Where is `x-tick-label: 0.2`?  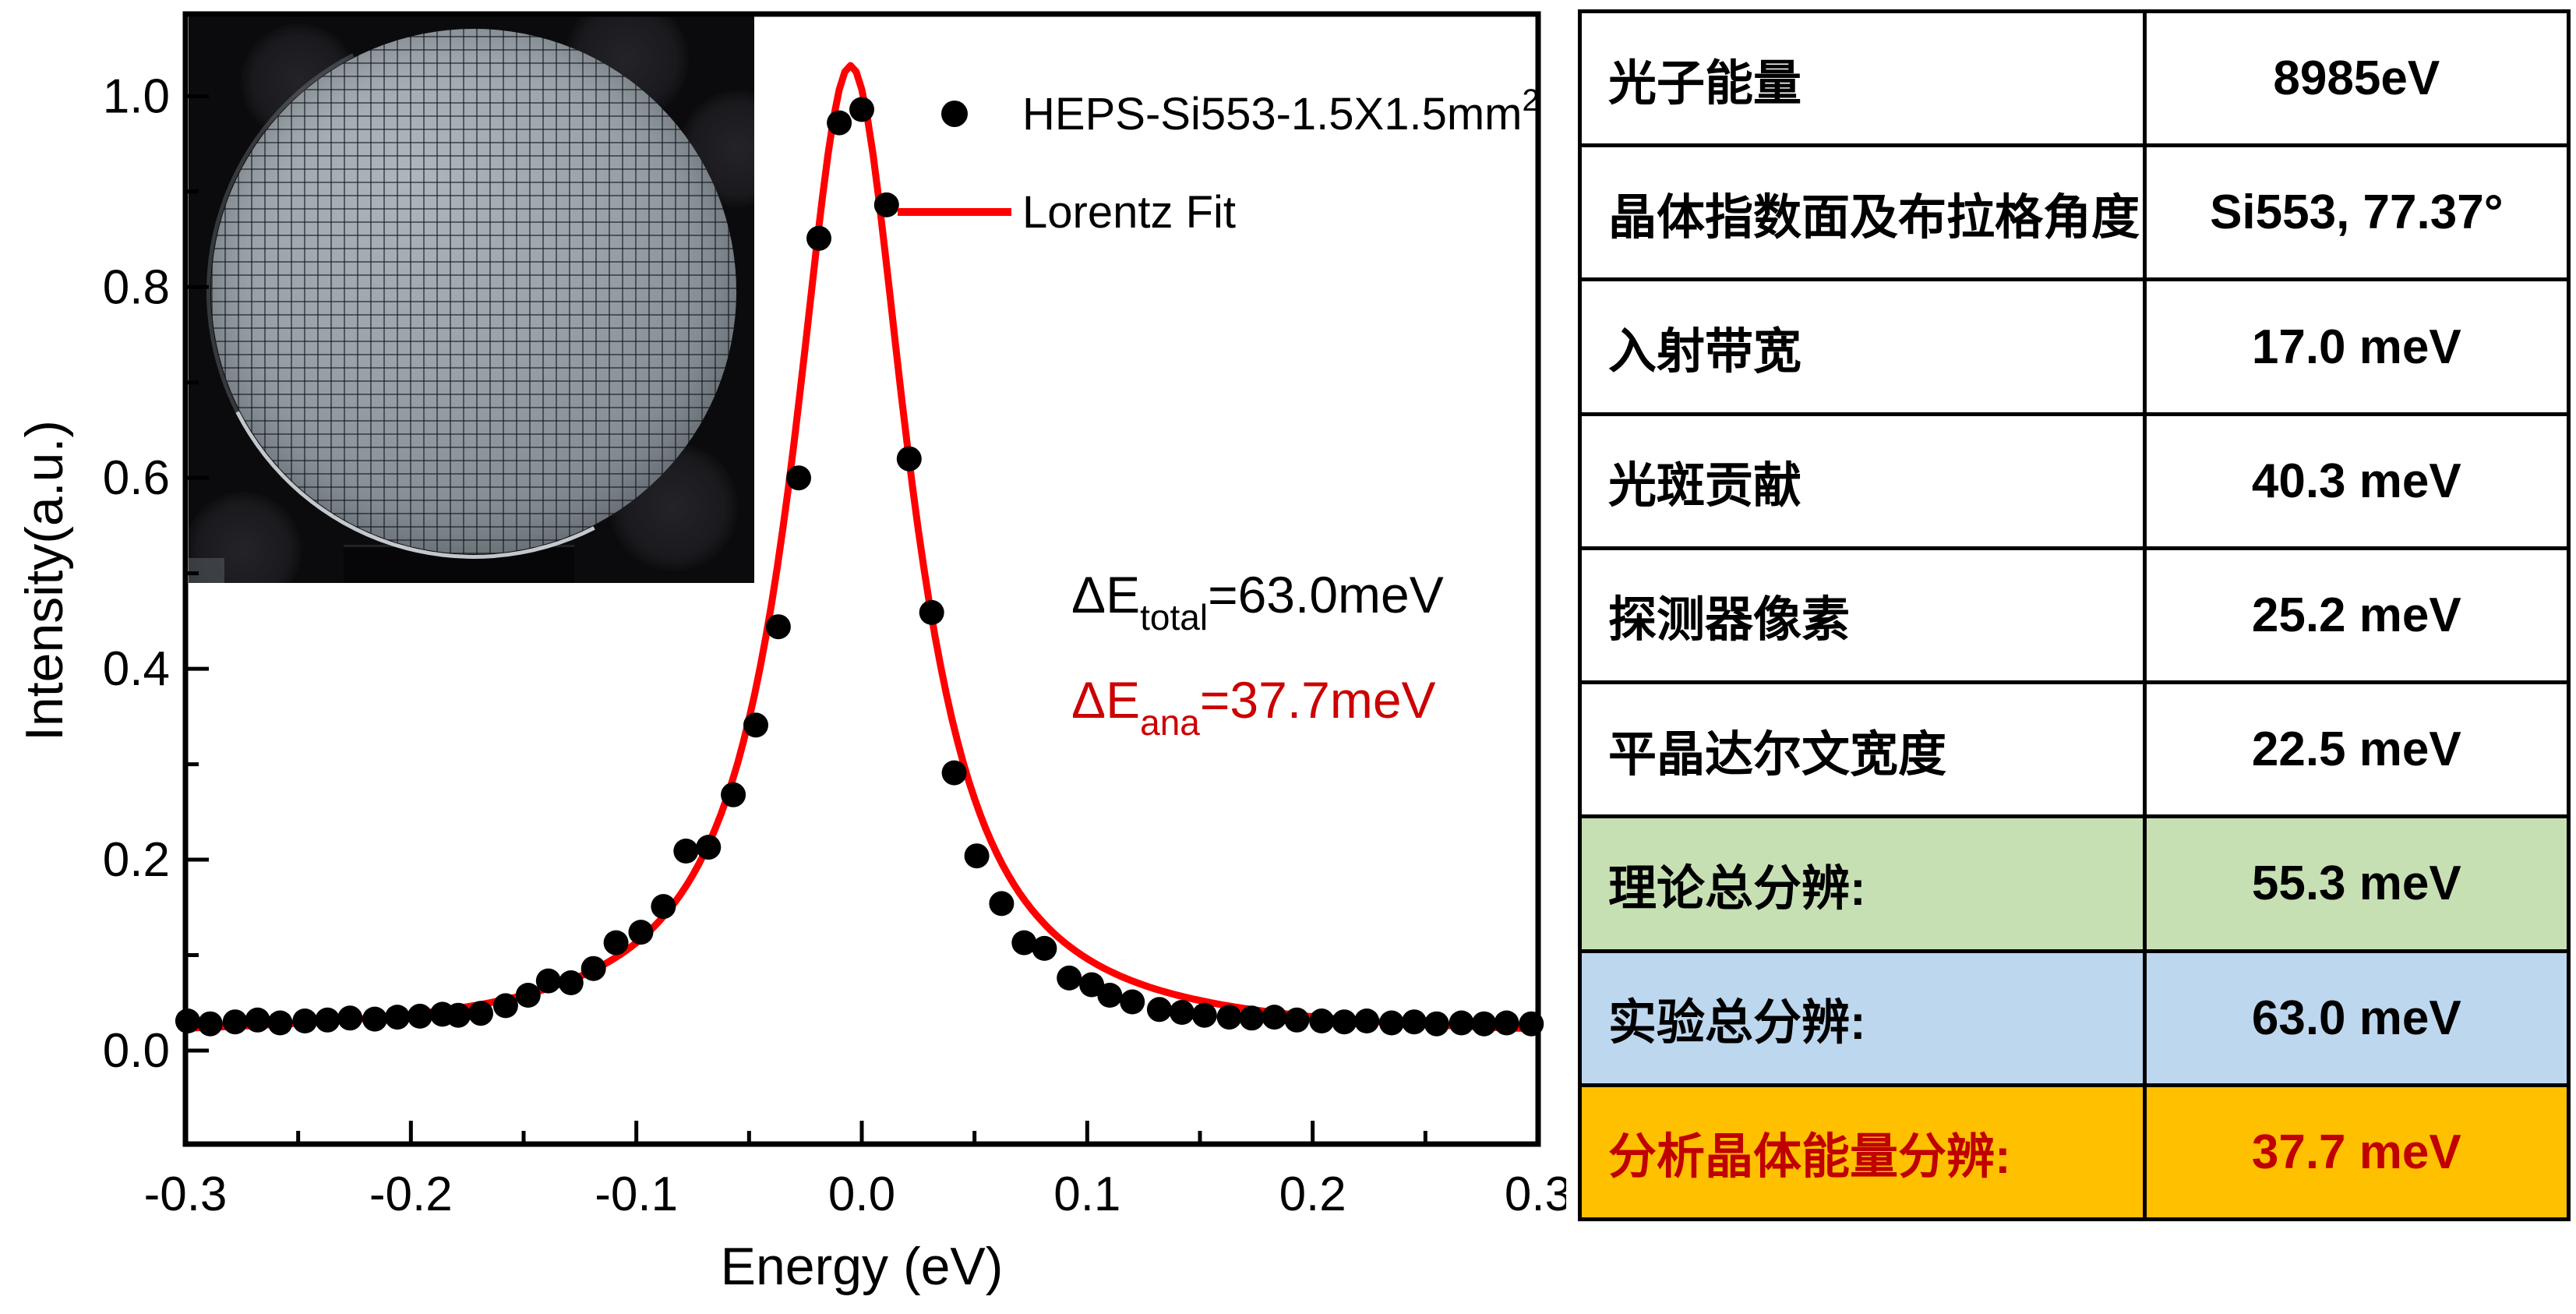
x-tick-label: 0.2 is located at coordinates (1312, 1194).